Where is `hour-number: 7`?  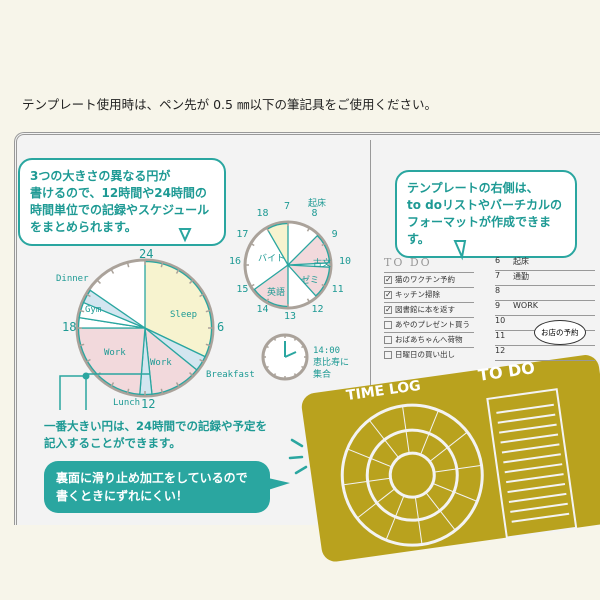
hour-number: 7 is located at coordinates (287, 206).